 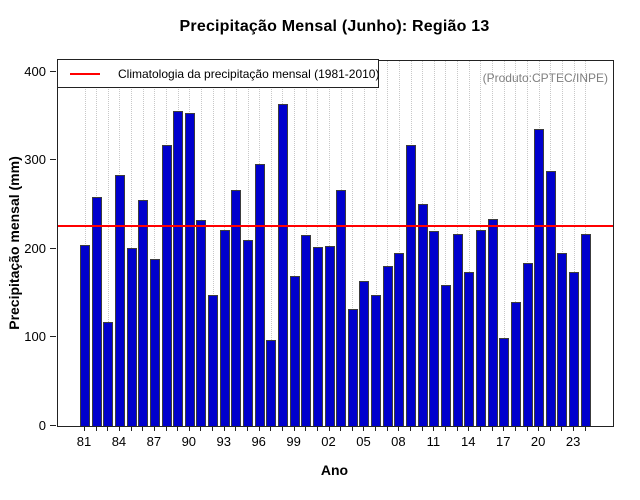 I want to click on bar-2019, so click(x=527, y=344).